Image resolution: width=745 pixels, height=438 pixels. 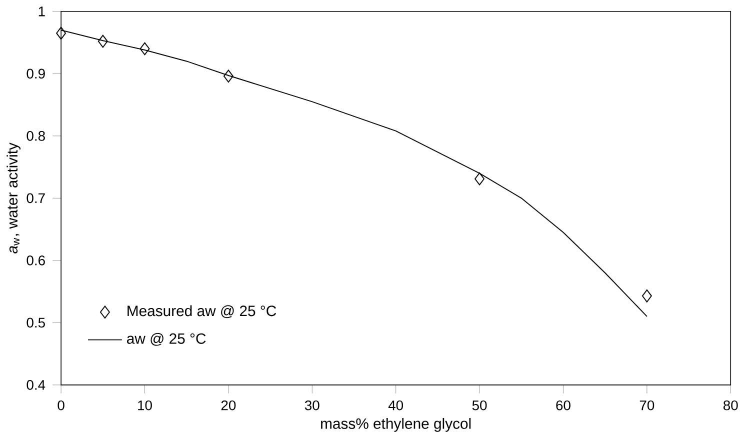 I want to click on x-tick-label: 20, so click(x=228, y=405).